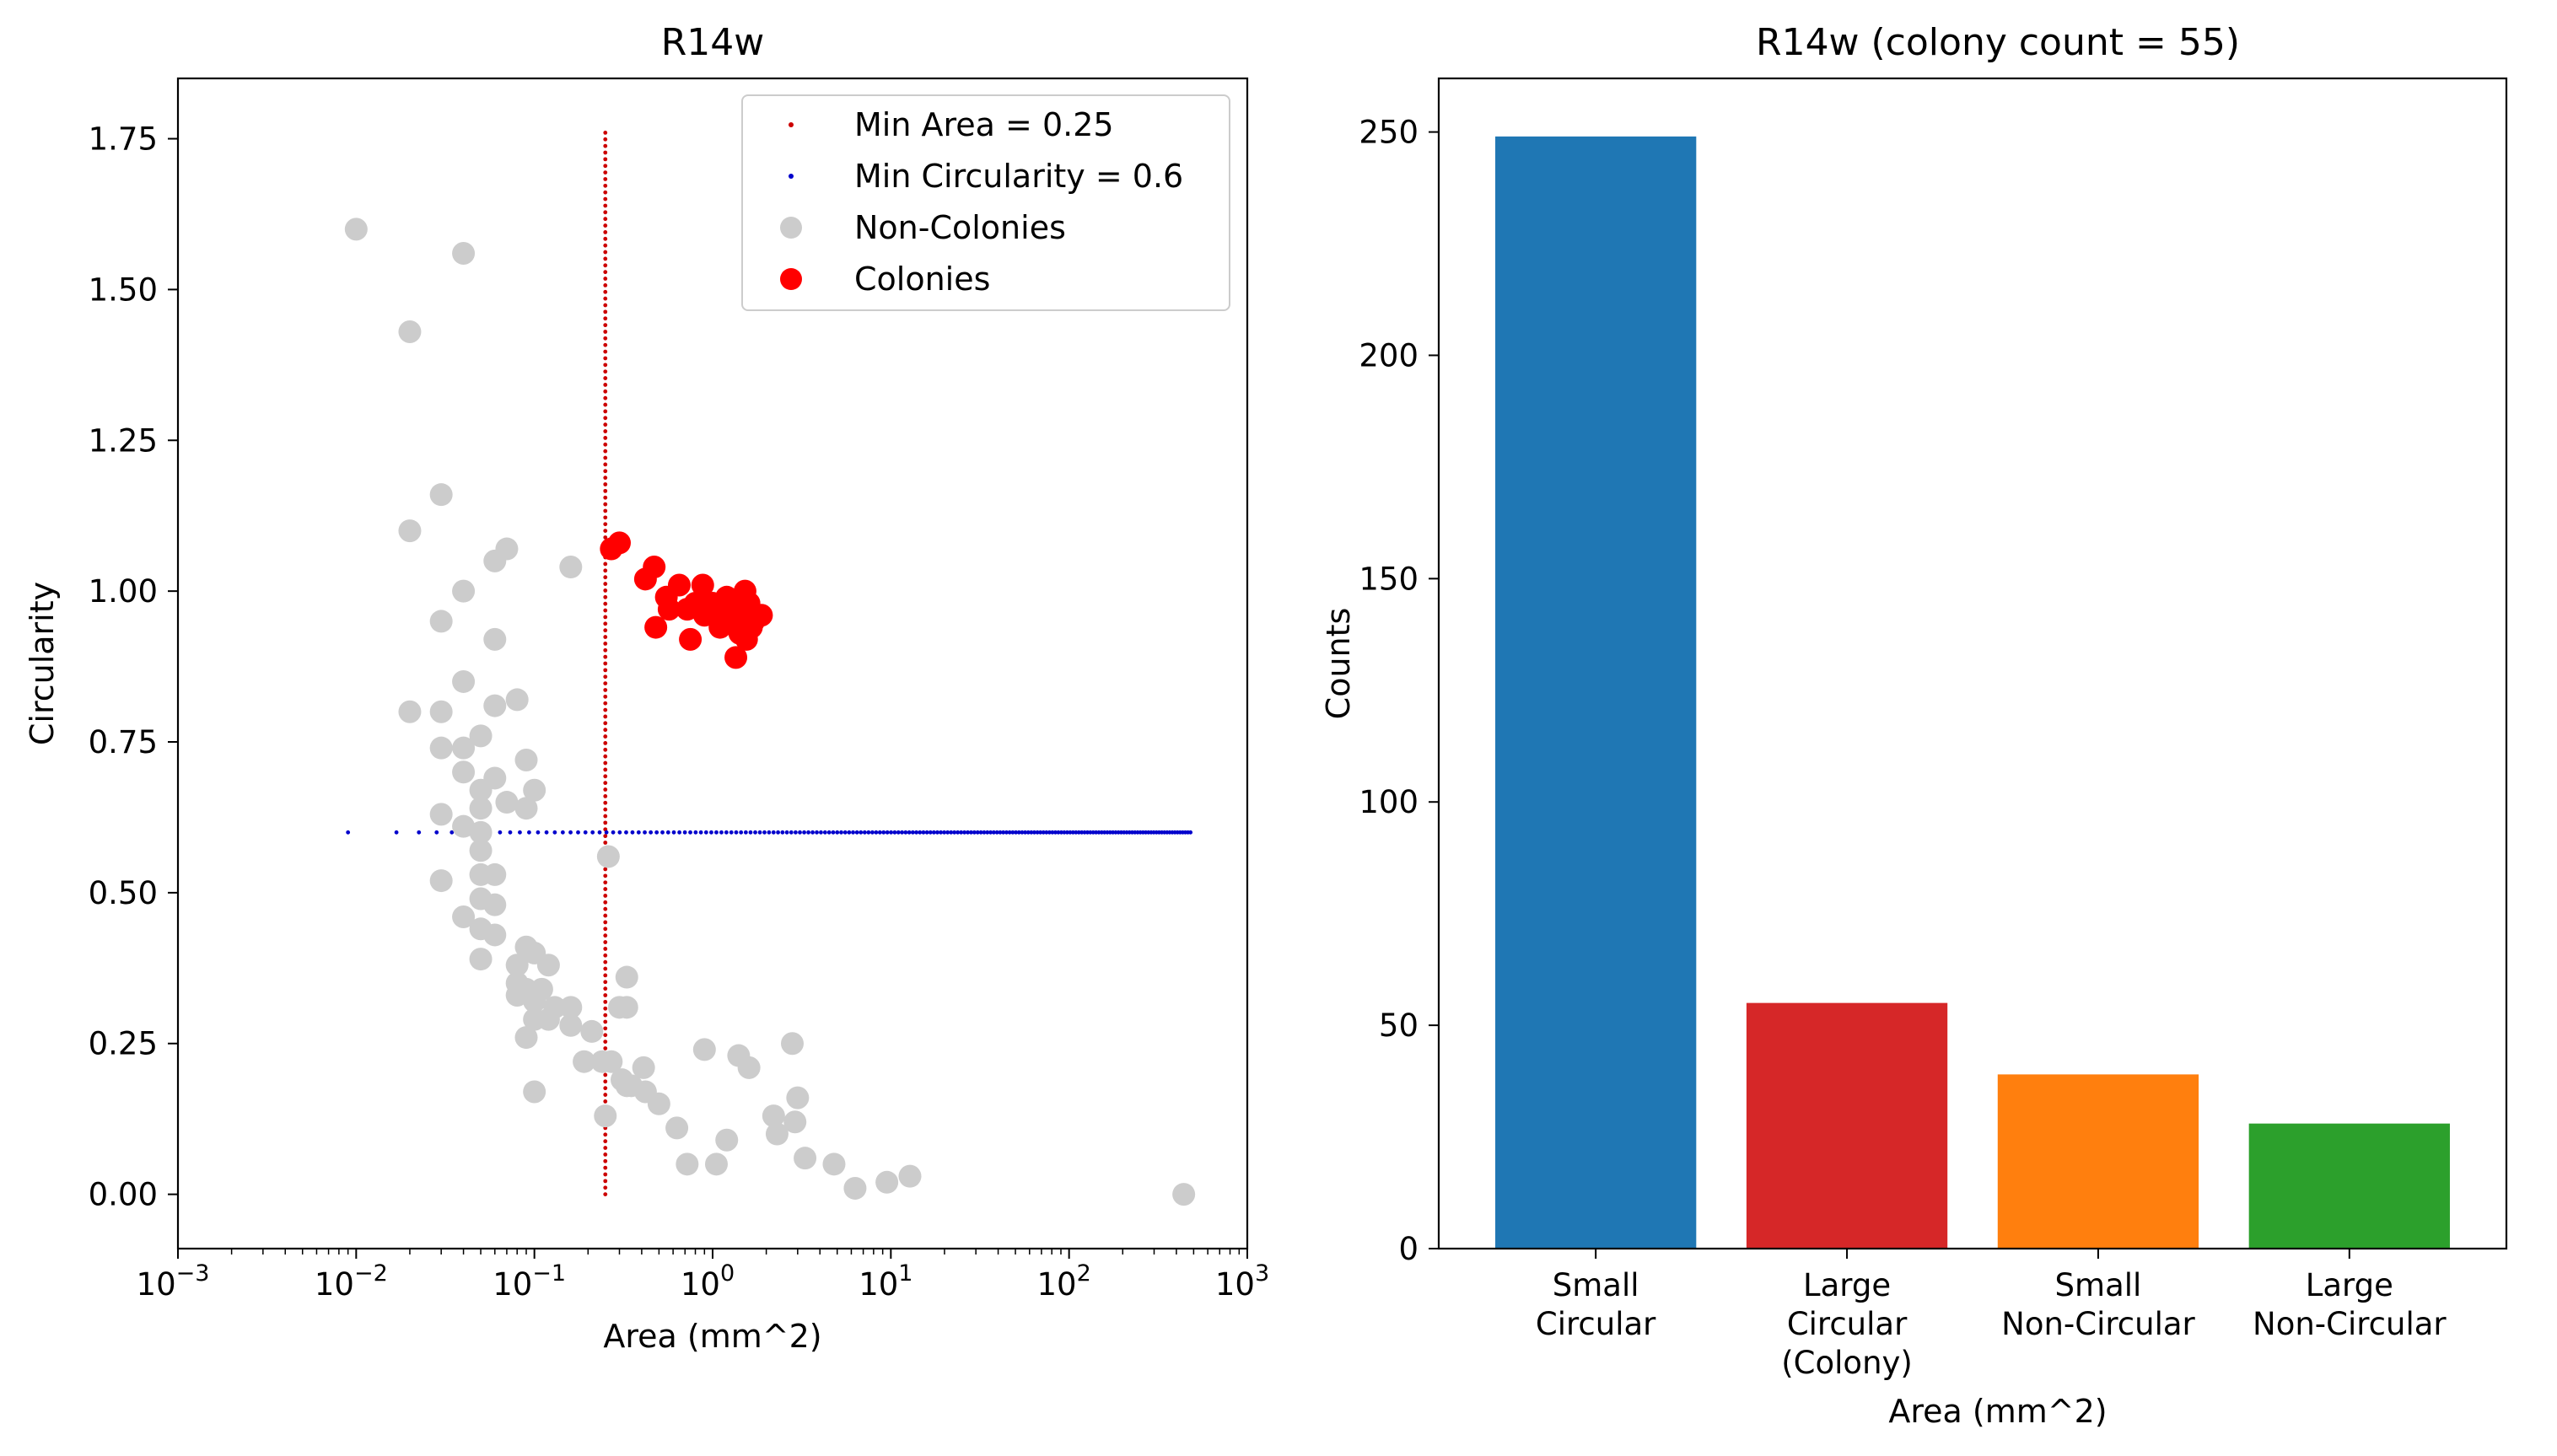 This screenshot has height=1456, width=2557. Describe the element at coordinates (123, 1195) in the screenshot. I see `y-tick-label: 0.00` at that location.